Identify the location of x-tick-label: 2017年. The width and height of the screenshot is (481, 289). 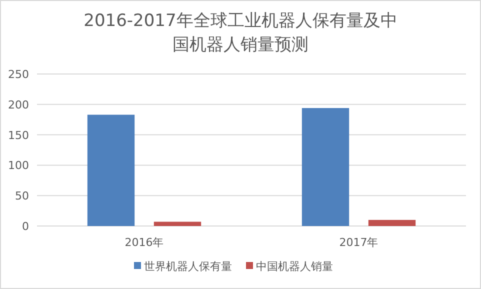
(358, 242).